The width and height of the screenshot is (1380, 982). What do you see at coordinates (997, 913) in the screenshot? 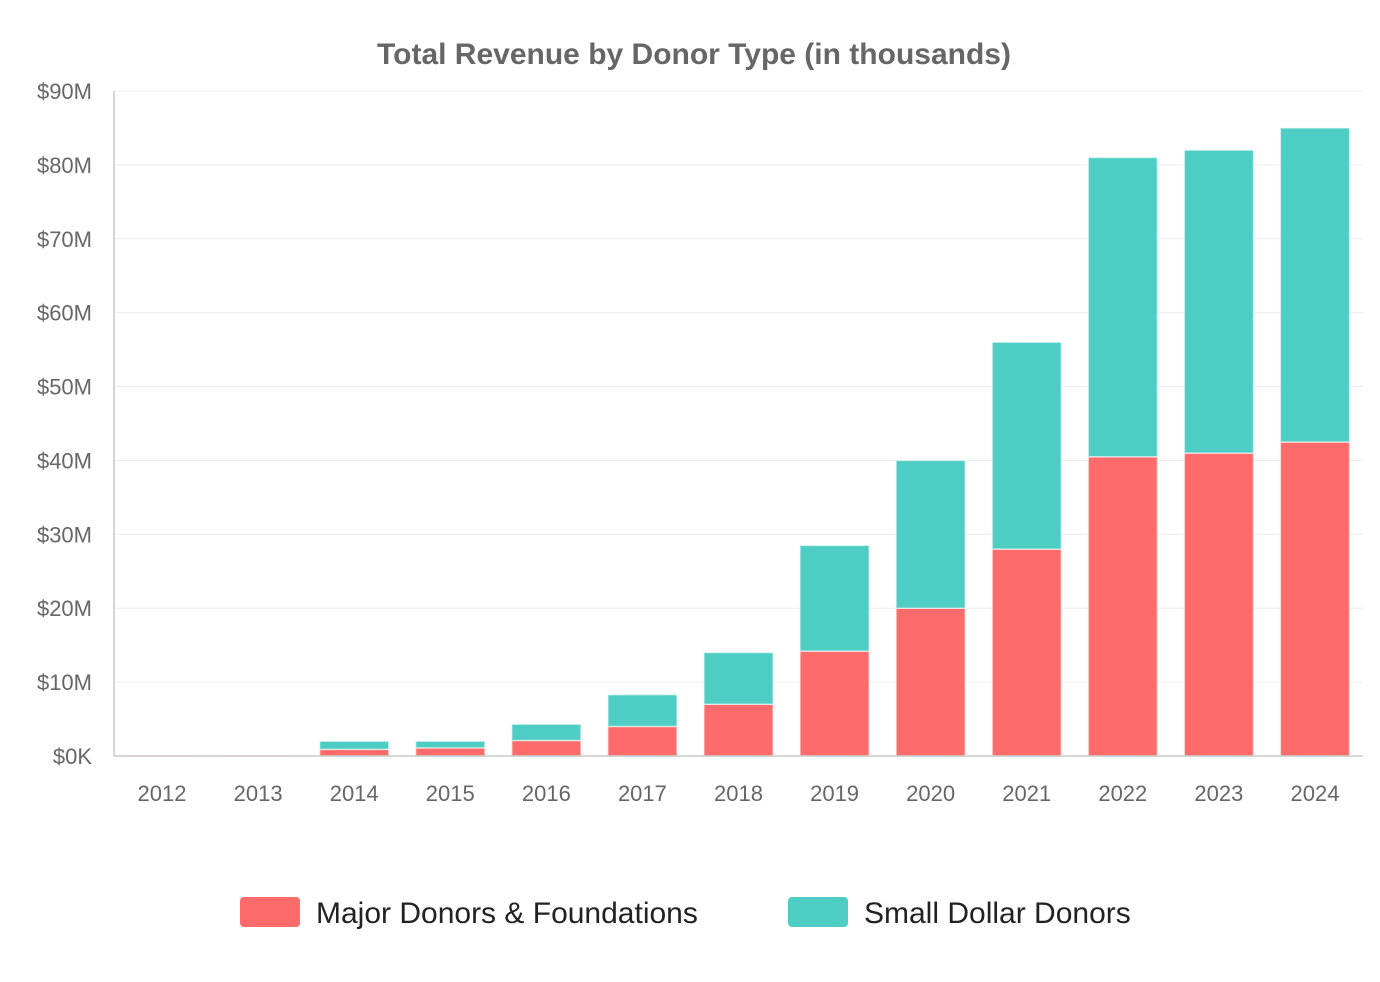
I see `legend-label: Small Dollar Donors` at bounding box center [997, 913].